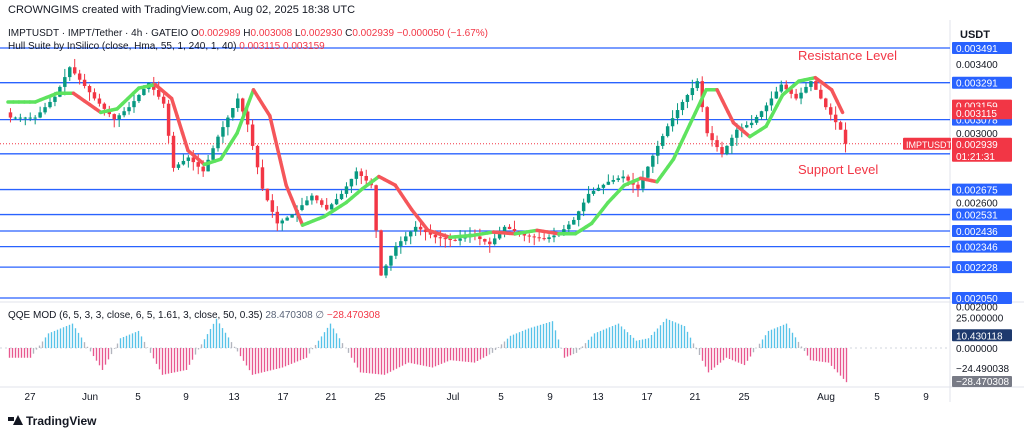 This screenshot has width=1024, height=436. I want to click on qqe-value-tag-label: −24.490038, so click(983, 369).